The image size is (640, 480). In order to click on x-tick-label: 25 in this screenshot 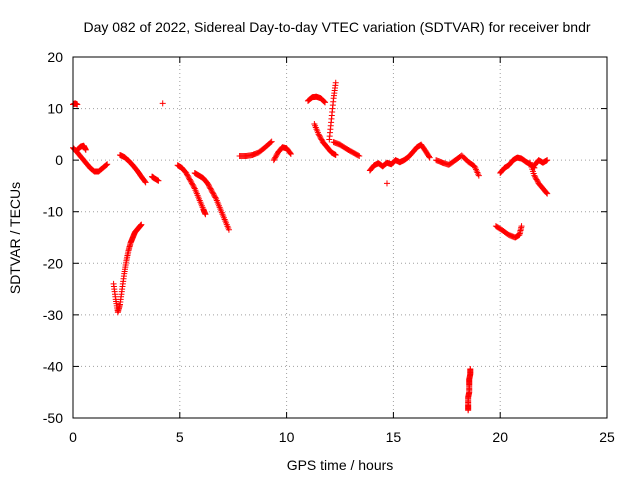, I will do `click(607, 437)`.